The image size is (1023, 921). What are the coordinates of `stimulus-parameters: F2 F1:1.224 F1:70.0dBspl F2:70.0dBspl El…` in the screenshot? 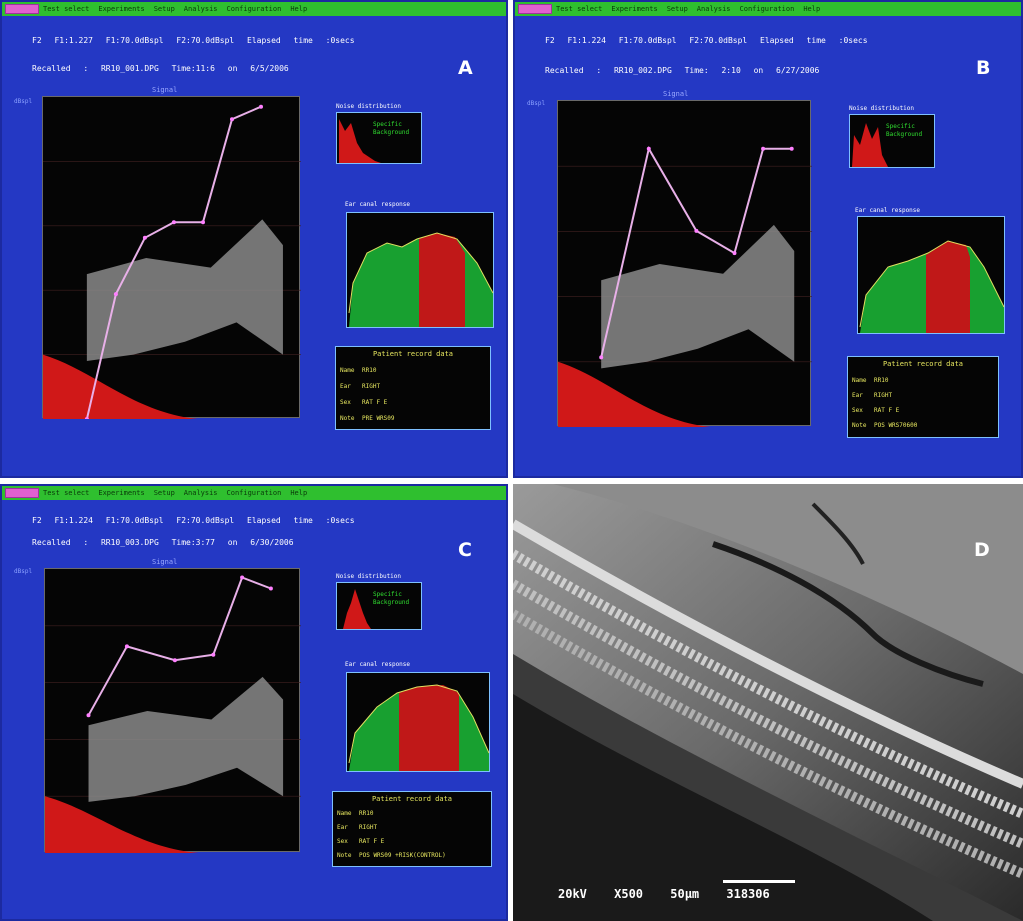 It's located at (706, 40).